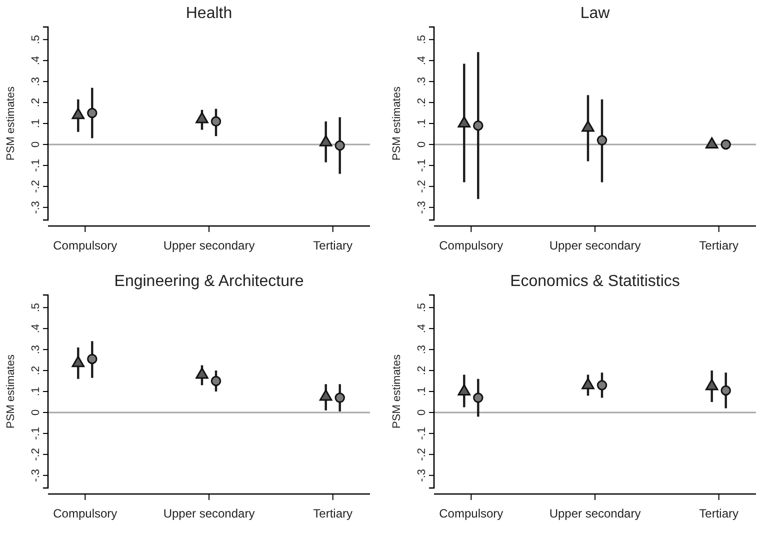  What do you see at coordinates (209, 13) in the screenshot?
I see `chart-title: Health` at bounding box center [209, 13].